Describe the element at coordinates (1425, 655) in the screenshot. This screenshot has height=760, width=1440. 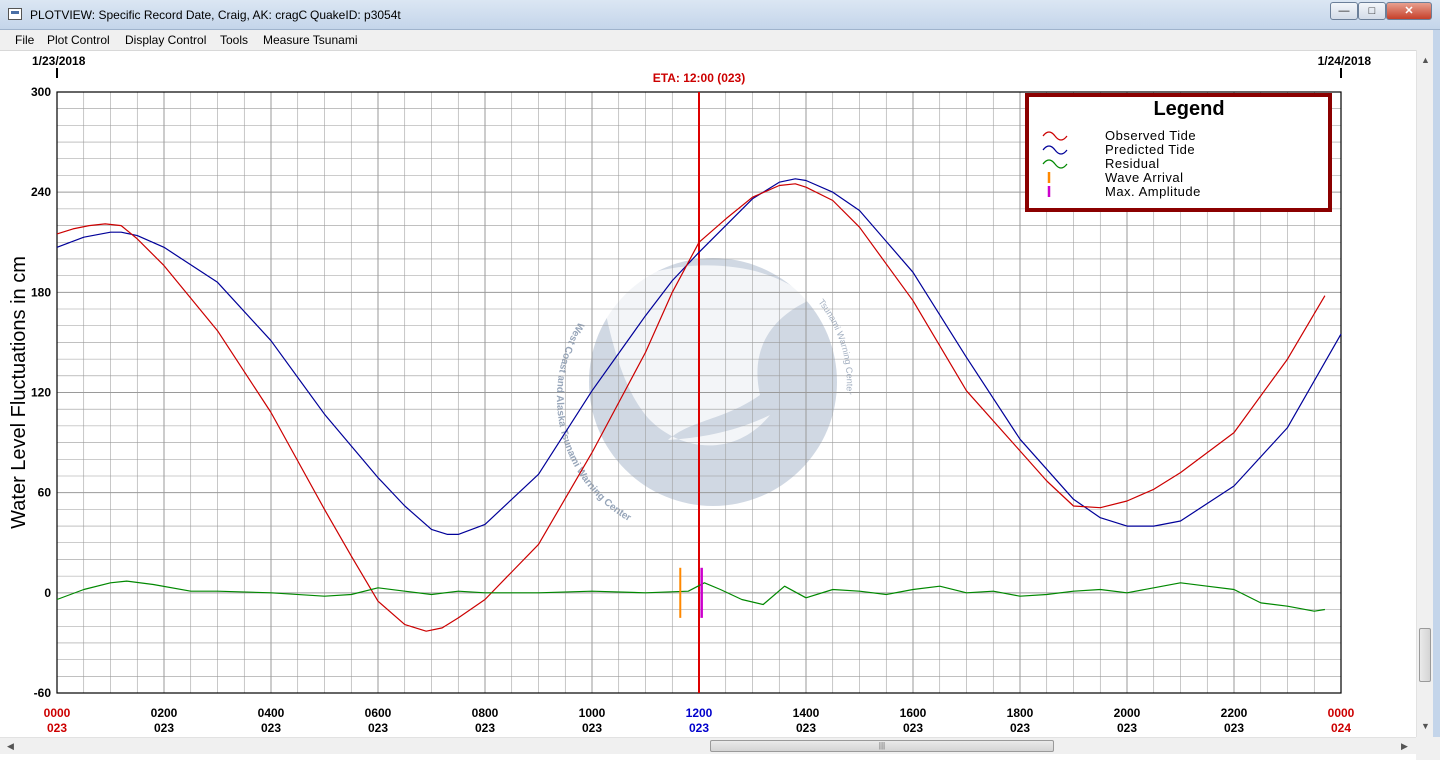
I see `vertical-scroll-thumb` at that location.